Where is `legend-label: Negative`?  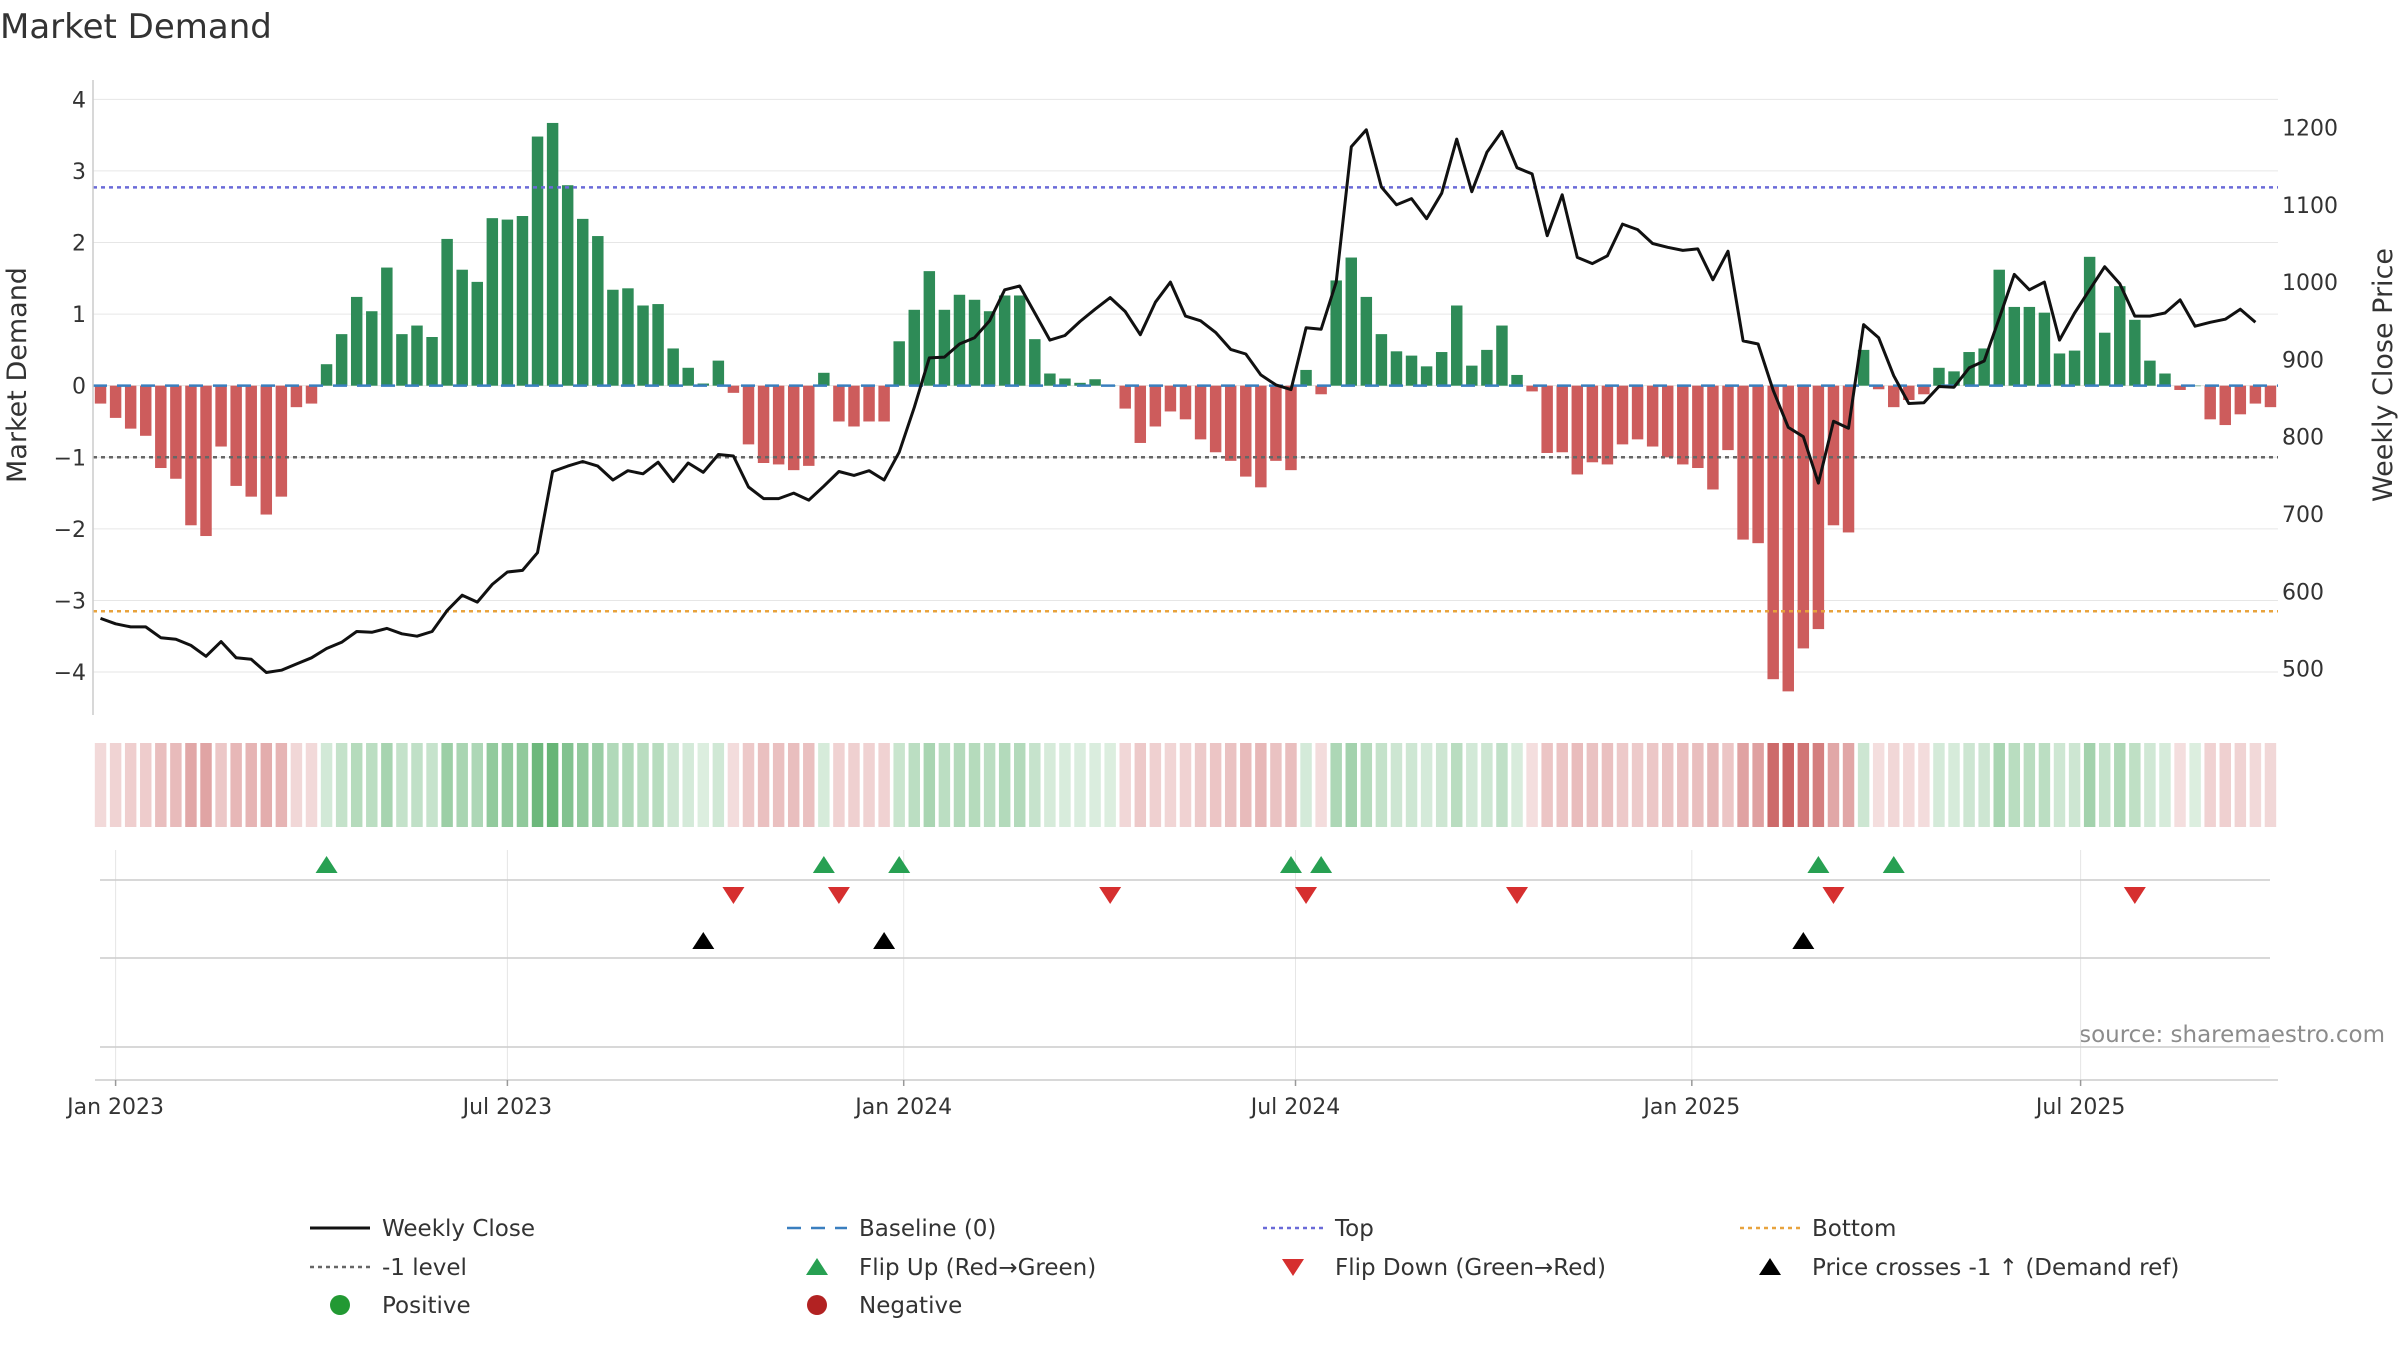
legend-label: Negative is located at coordinates (910, 1306).